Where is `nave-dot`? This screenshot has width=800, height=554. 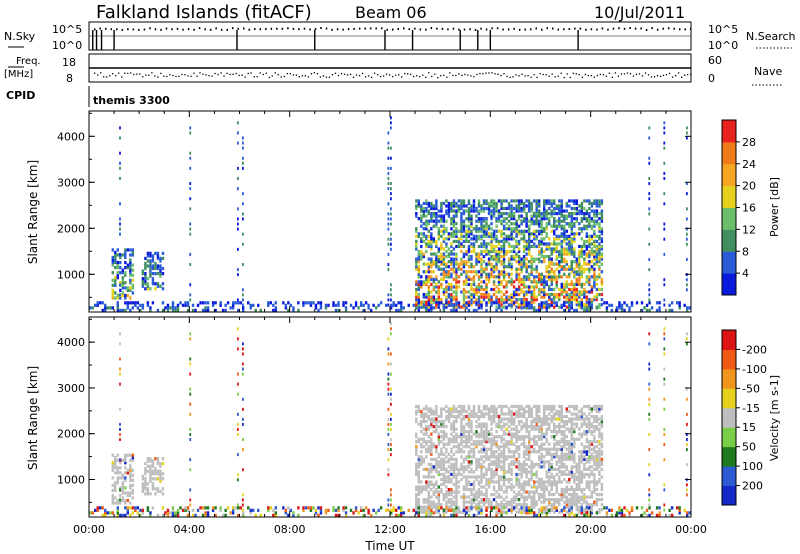
nave-dot is located at coordinates (405, 73).